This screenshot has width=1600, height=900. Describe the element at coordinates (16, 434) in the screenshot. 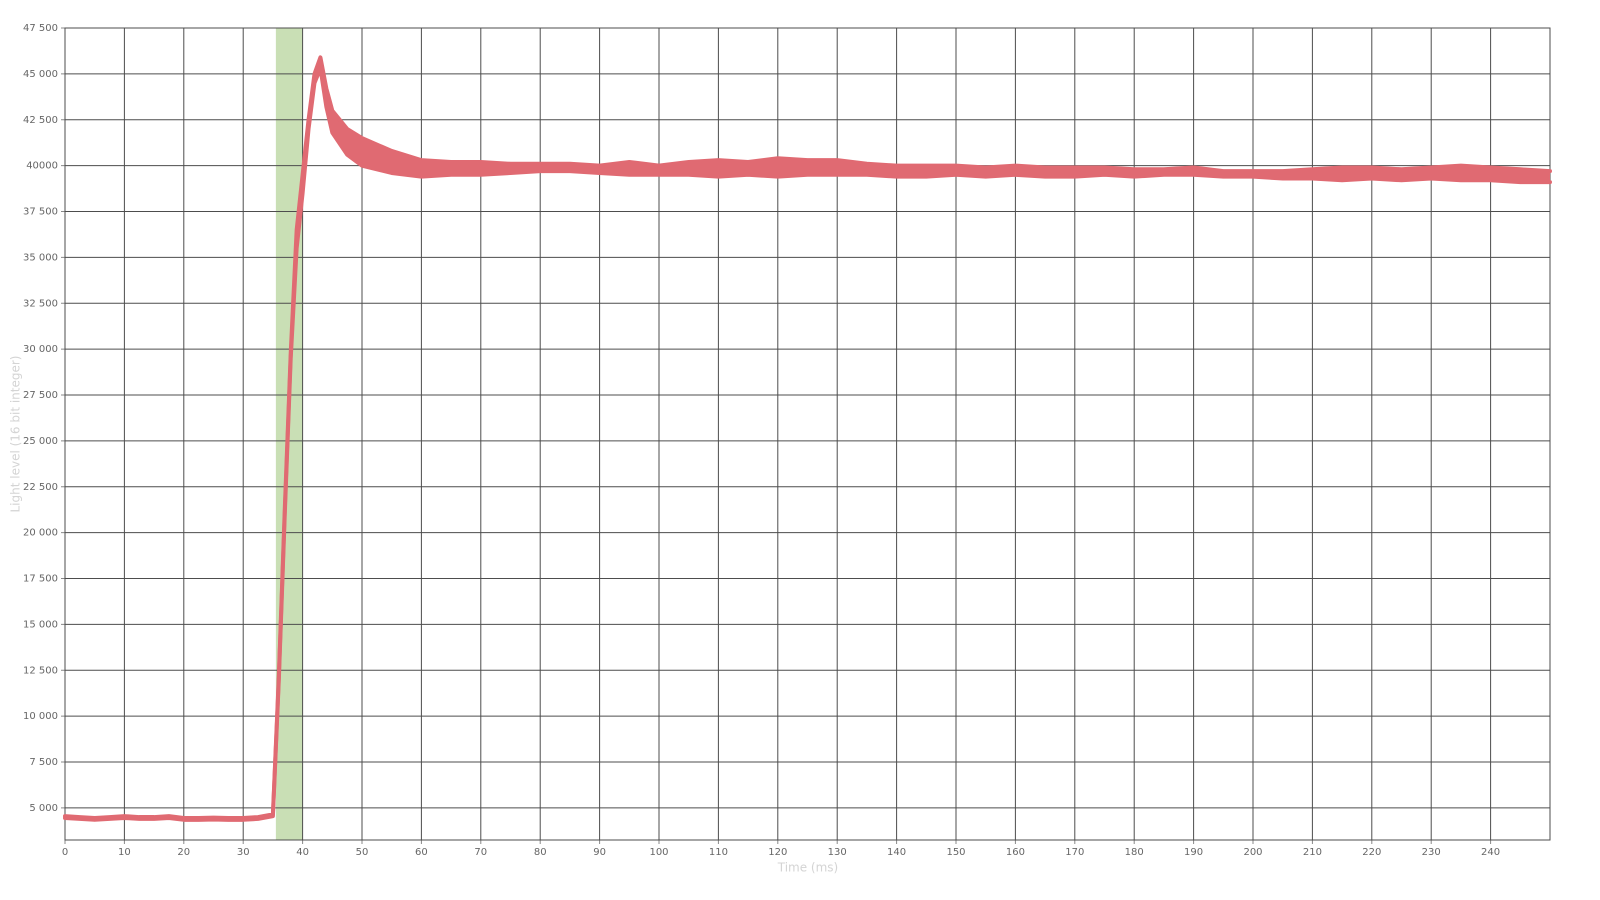

I see `y-axis-title: Light level (16 bit integer)` at that location.